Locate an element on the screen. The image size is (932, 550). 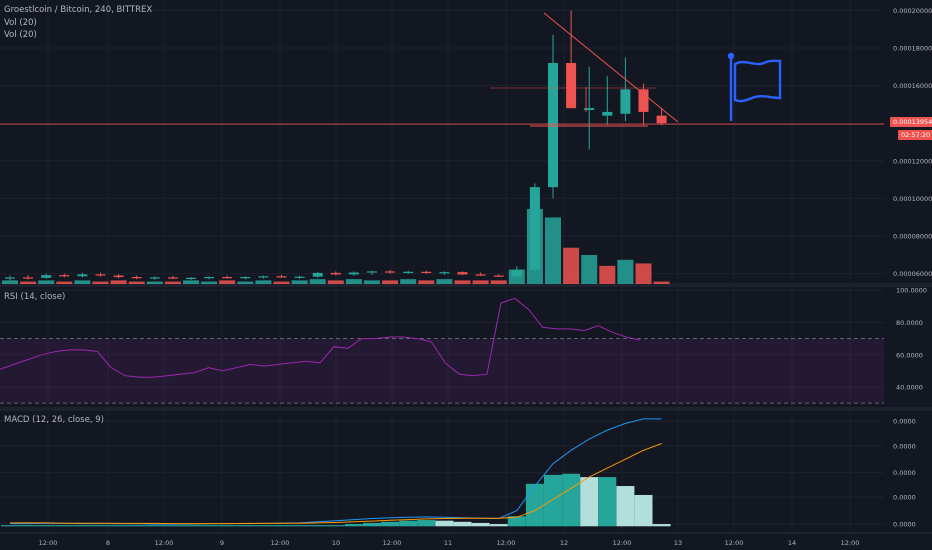
price-tick-label: 0.00006000 is located at coordinates (912, 274).